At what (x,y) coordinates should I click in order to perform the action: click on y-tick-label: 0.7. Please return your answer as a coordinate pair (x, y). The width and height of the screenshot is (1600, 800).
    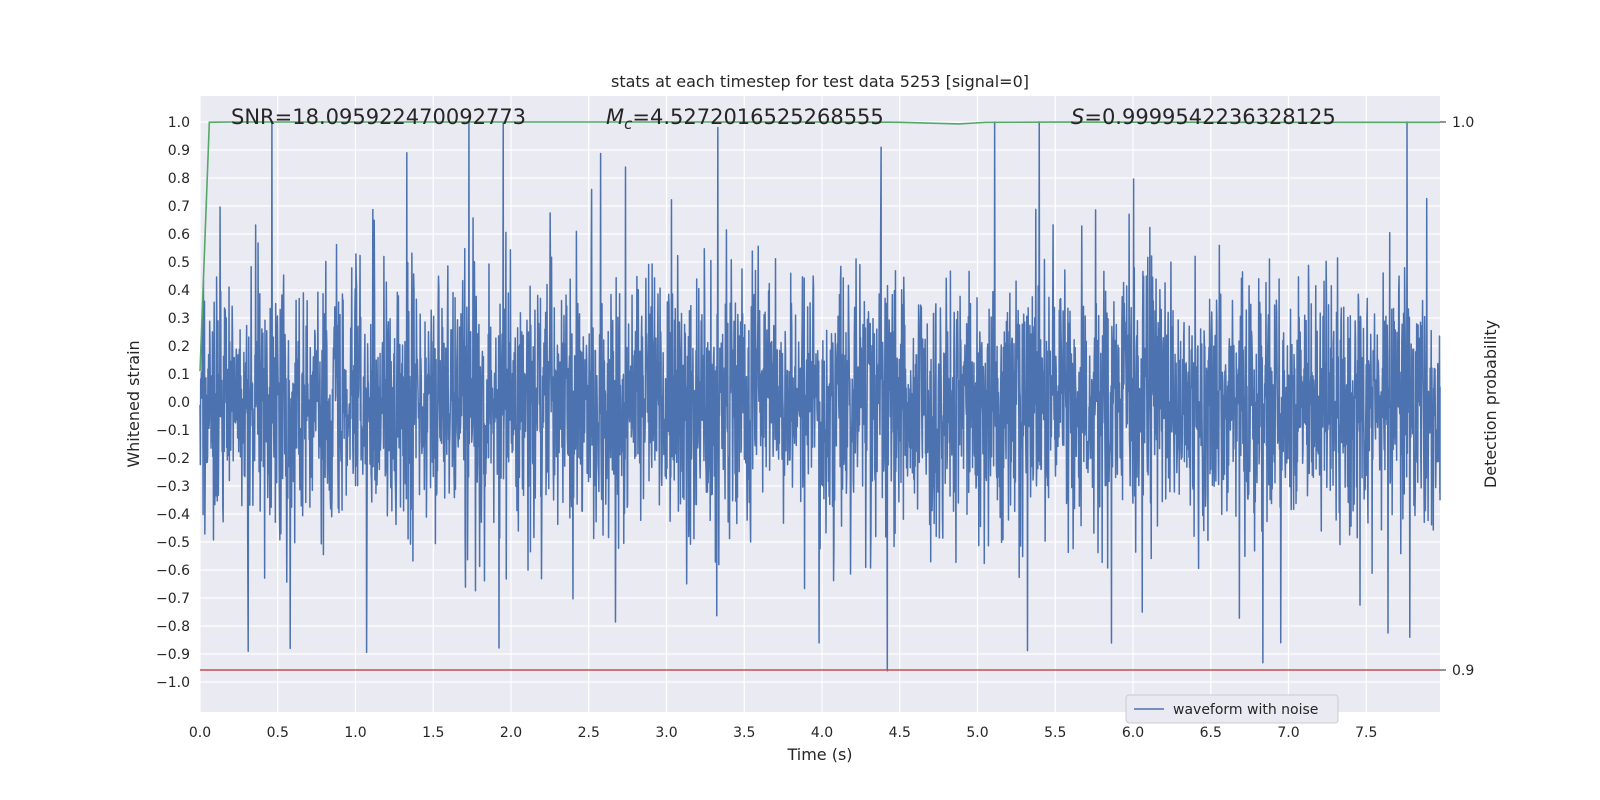
    Looking at the image, I should click on (179, 207).